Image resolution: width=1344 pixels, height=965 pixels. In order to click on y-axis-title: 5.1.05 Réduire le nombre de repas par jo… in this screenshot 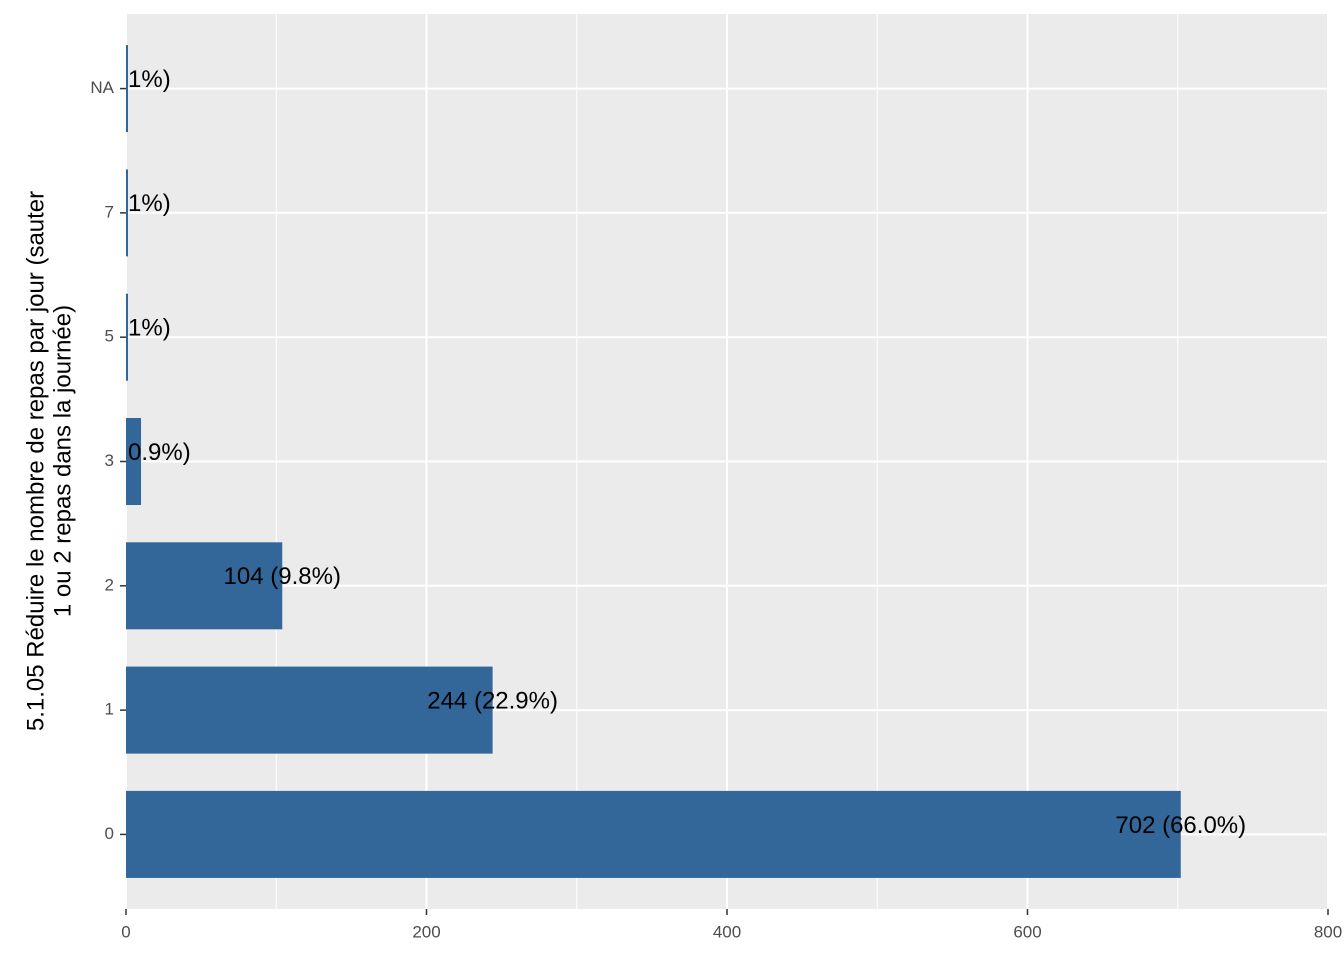, I will do `click(49, 461)`.